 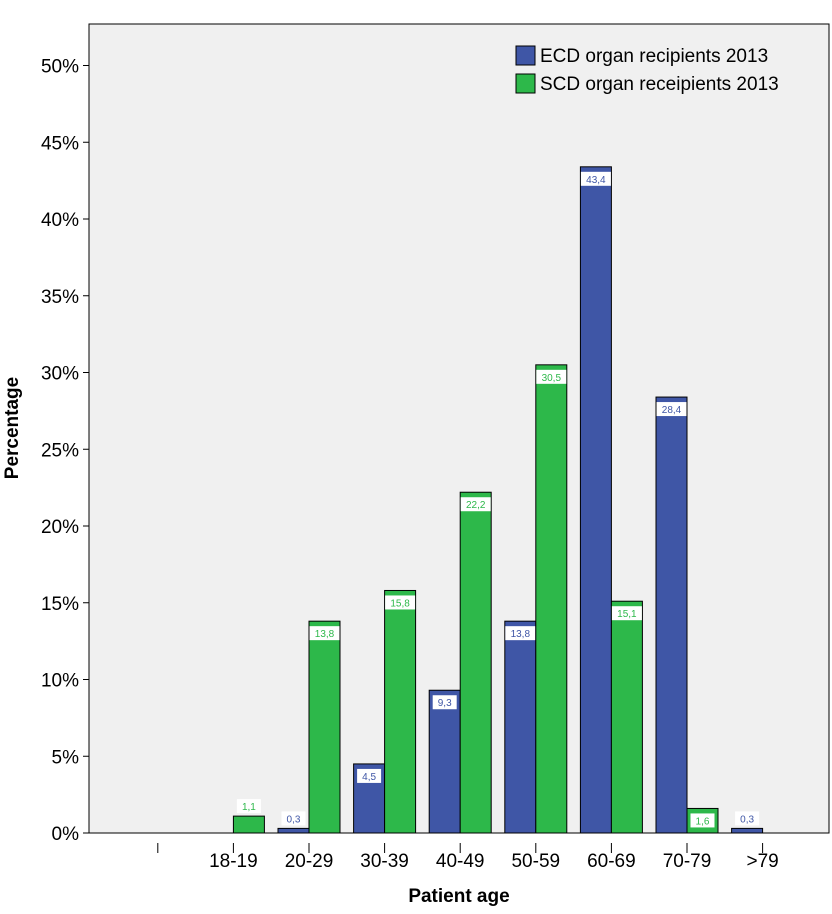 What do you see at coordinates (12, 428) in the screenshot?
I see `y-axis-title: Percentage` at bounding box center [12, 428].